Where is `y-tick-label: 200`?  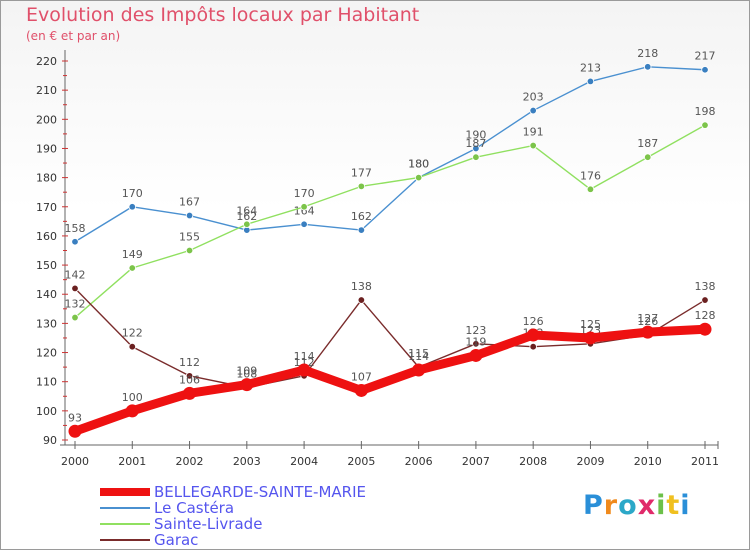
y-tick-label: 200 is located at coordinates (46, 119).